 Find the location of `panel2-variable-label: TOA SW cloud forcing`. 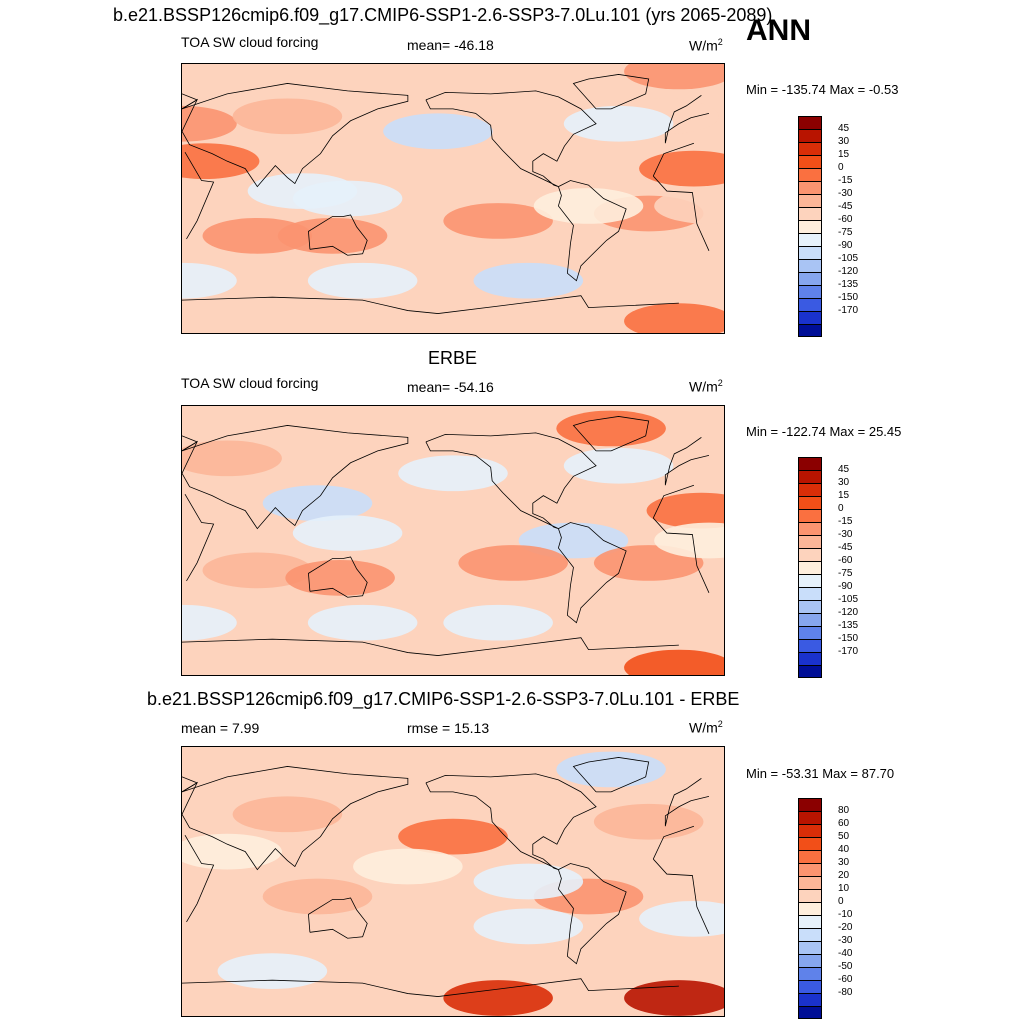

panel2-variable-label: TOA SW cloud forcing is located at coordinates (250, 383).